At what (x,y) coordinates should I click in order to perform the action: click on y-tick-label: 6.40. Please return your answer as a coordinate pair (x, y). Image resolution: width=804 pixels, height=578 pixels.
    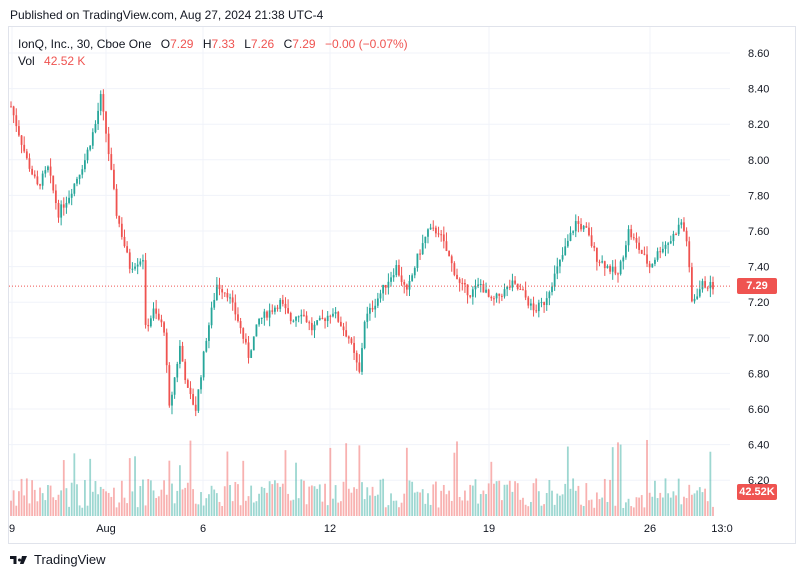
    Looking at the image, I should click on (758, 446).